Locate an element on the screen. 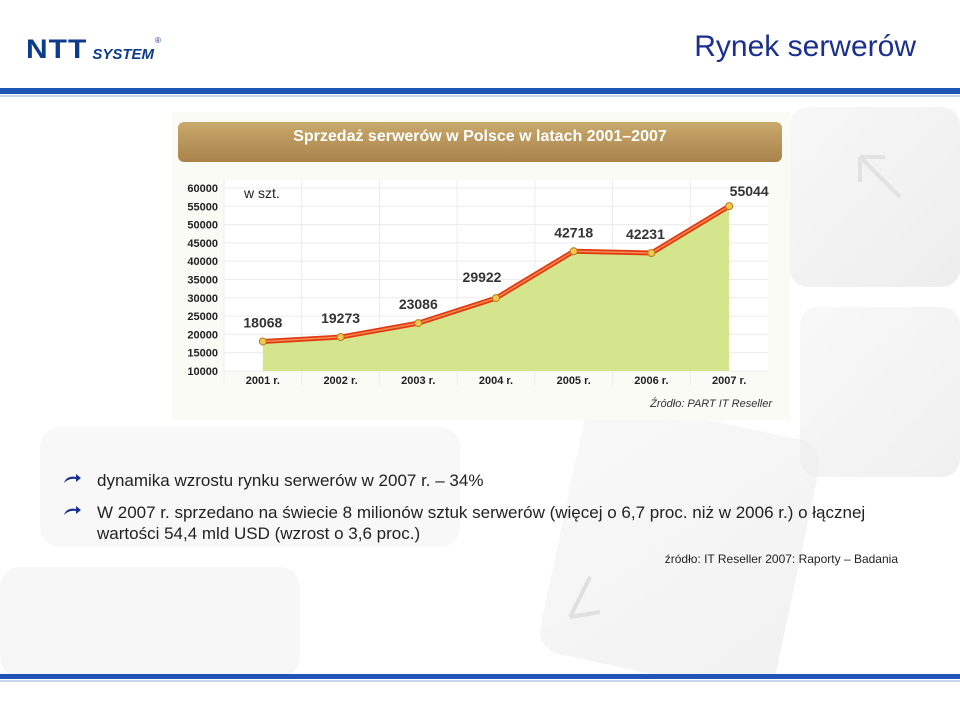 The height and width of the screenshot is (716, 960). x-tick-label: 2001 r. is located at coordinates (263, 381).